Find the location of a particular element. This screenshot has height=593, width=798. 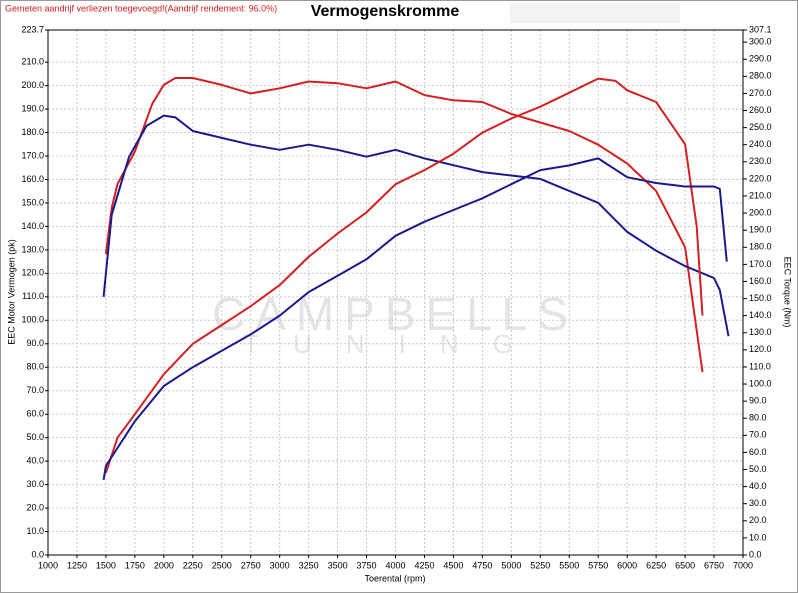

y2-tick-label: 50.0 is located at coordinates (758, 469).